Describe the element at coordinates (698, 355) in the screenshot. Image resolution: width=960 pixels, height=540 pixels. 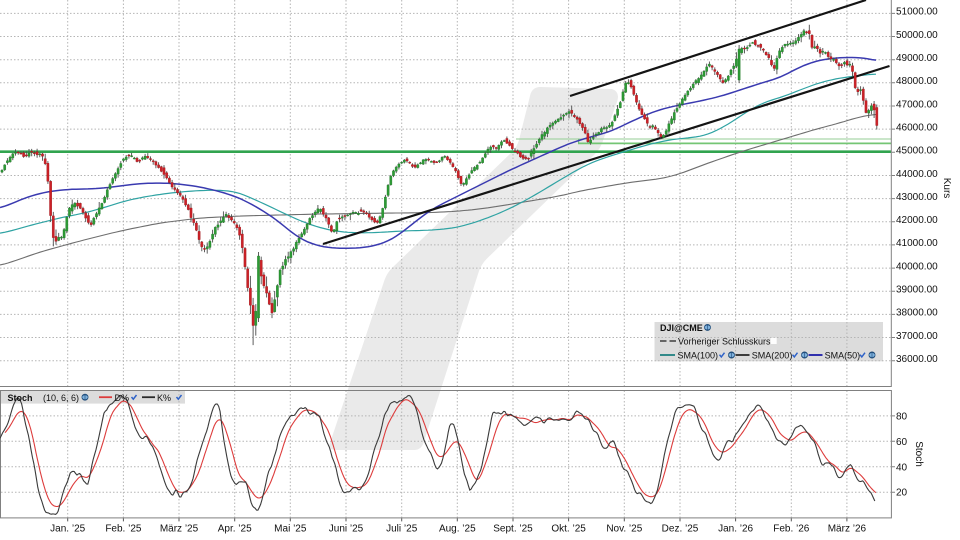
I see `svg-text: SMA(100)` at that location.